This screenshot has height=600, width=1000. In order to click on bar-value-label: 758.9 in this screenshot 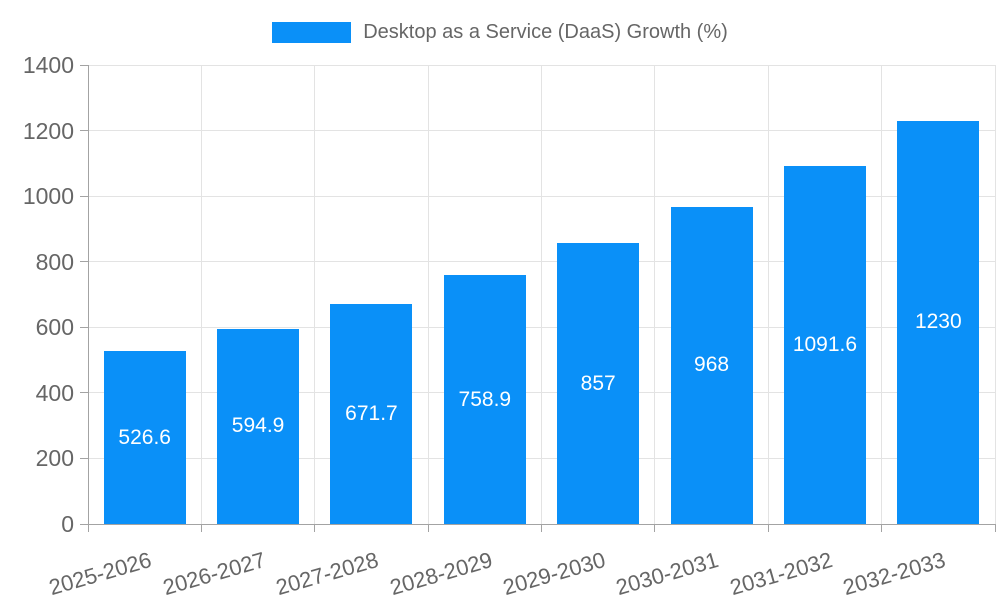, I will do `click(485, 399)`.